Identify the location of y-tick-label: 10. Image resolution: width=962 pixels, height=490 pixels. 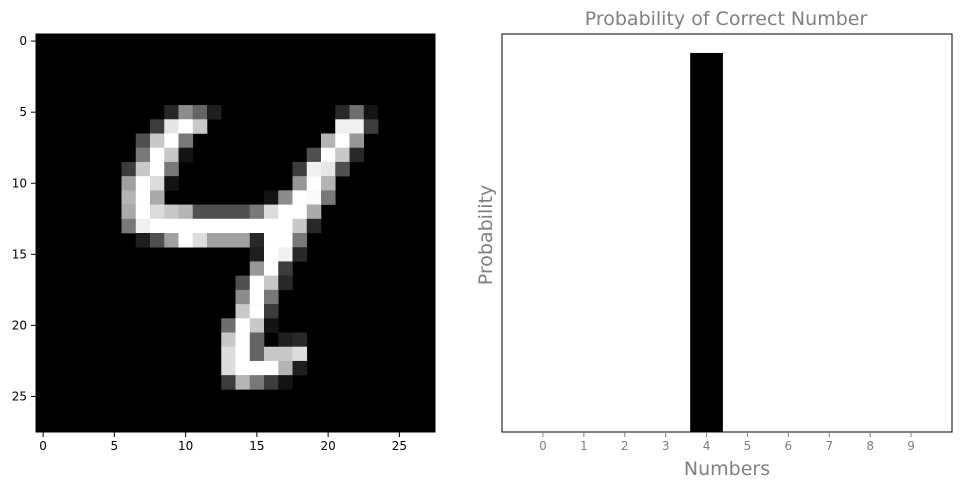
(19, 183).